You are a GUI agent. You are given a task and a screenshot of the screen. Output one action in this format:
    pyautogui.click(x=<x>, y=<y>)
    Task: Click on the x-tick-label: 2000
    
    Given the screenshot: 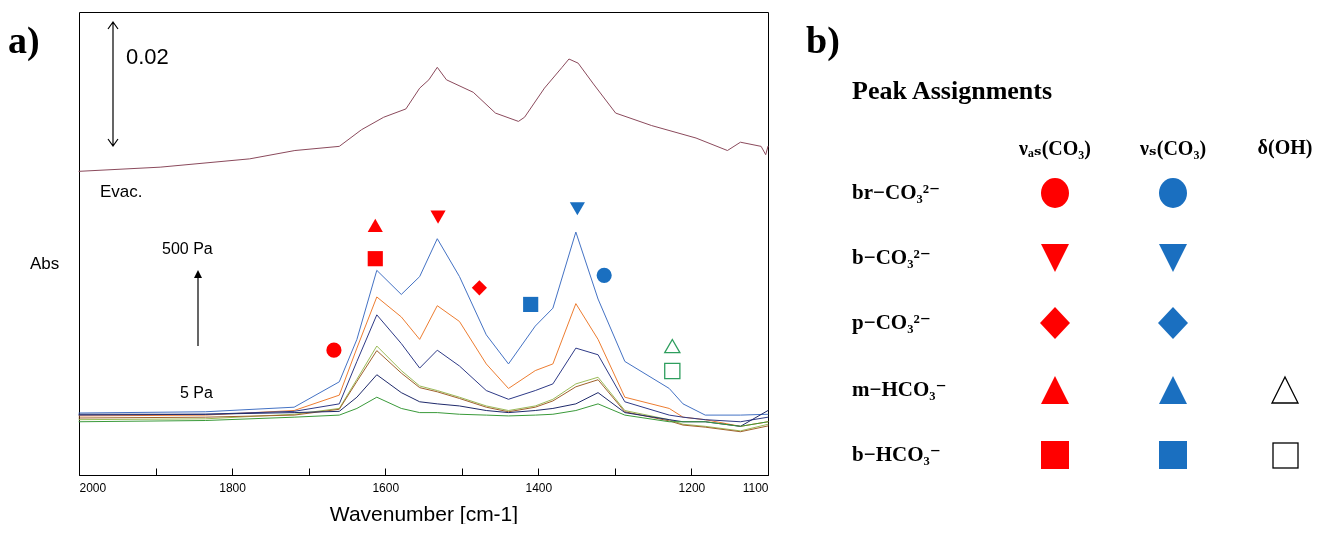 What is the action you would take?
    pyautogui.click(x=93, y=487)
    